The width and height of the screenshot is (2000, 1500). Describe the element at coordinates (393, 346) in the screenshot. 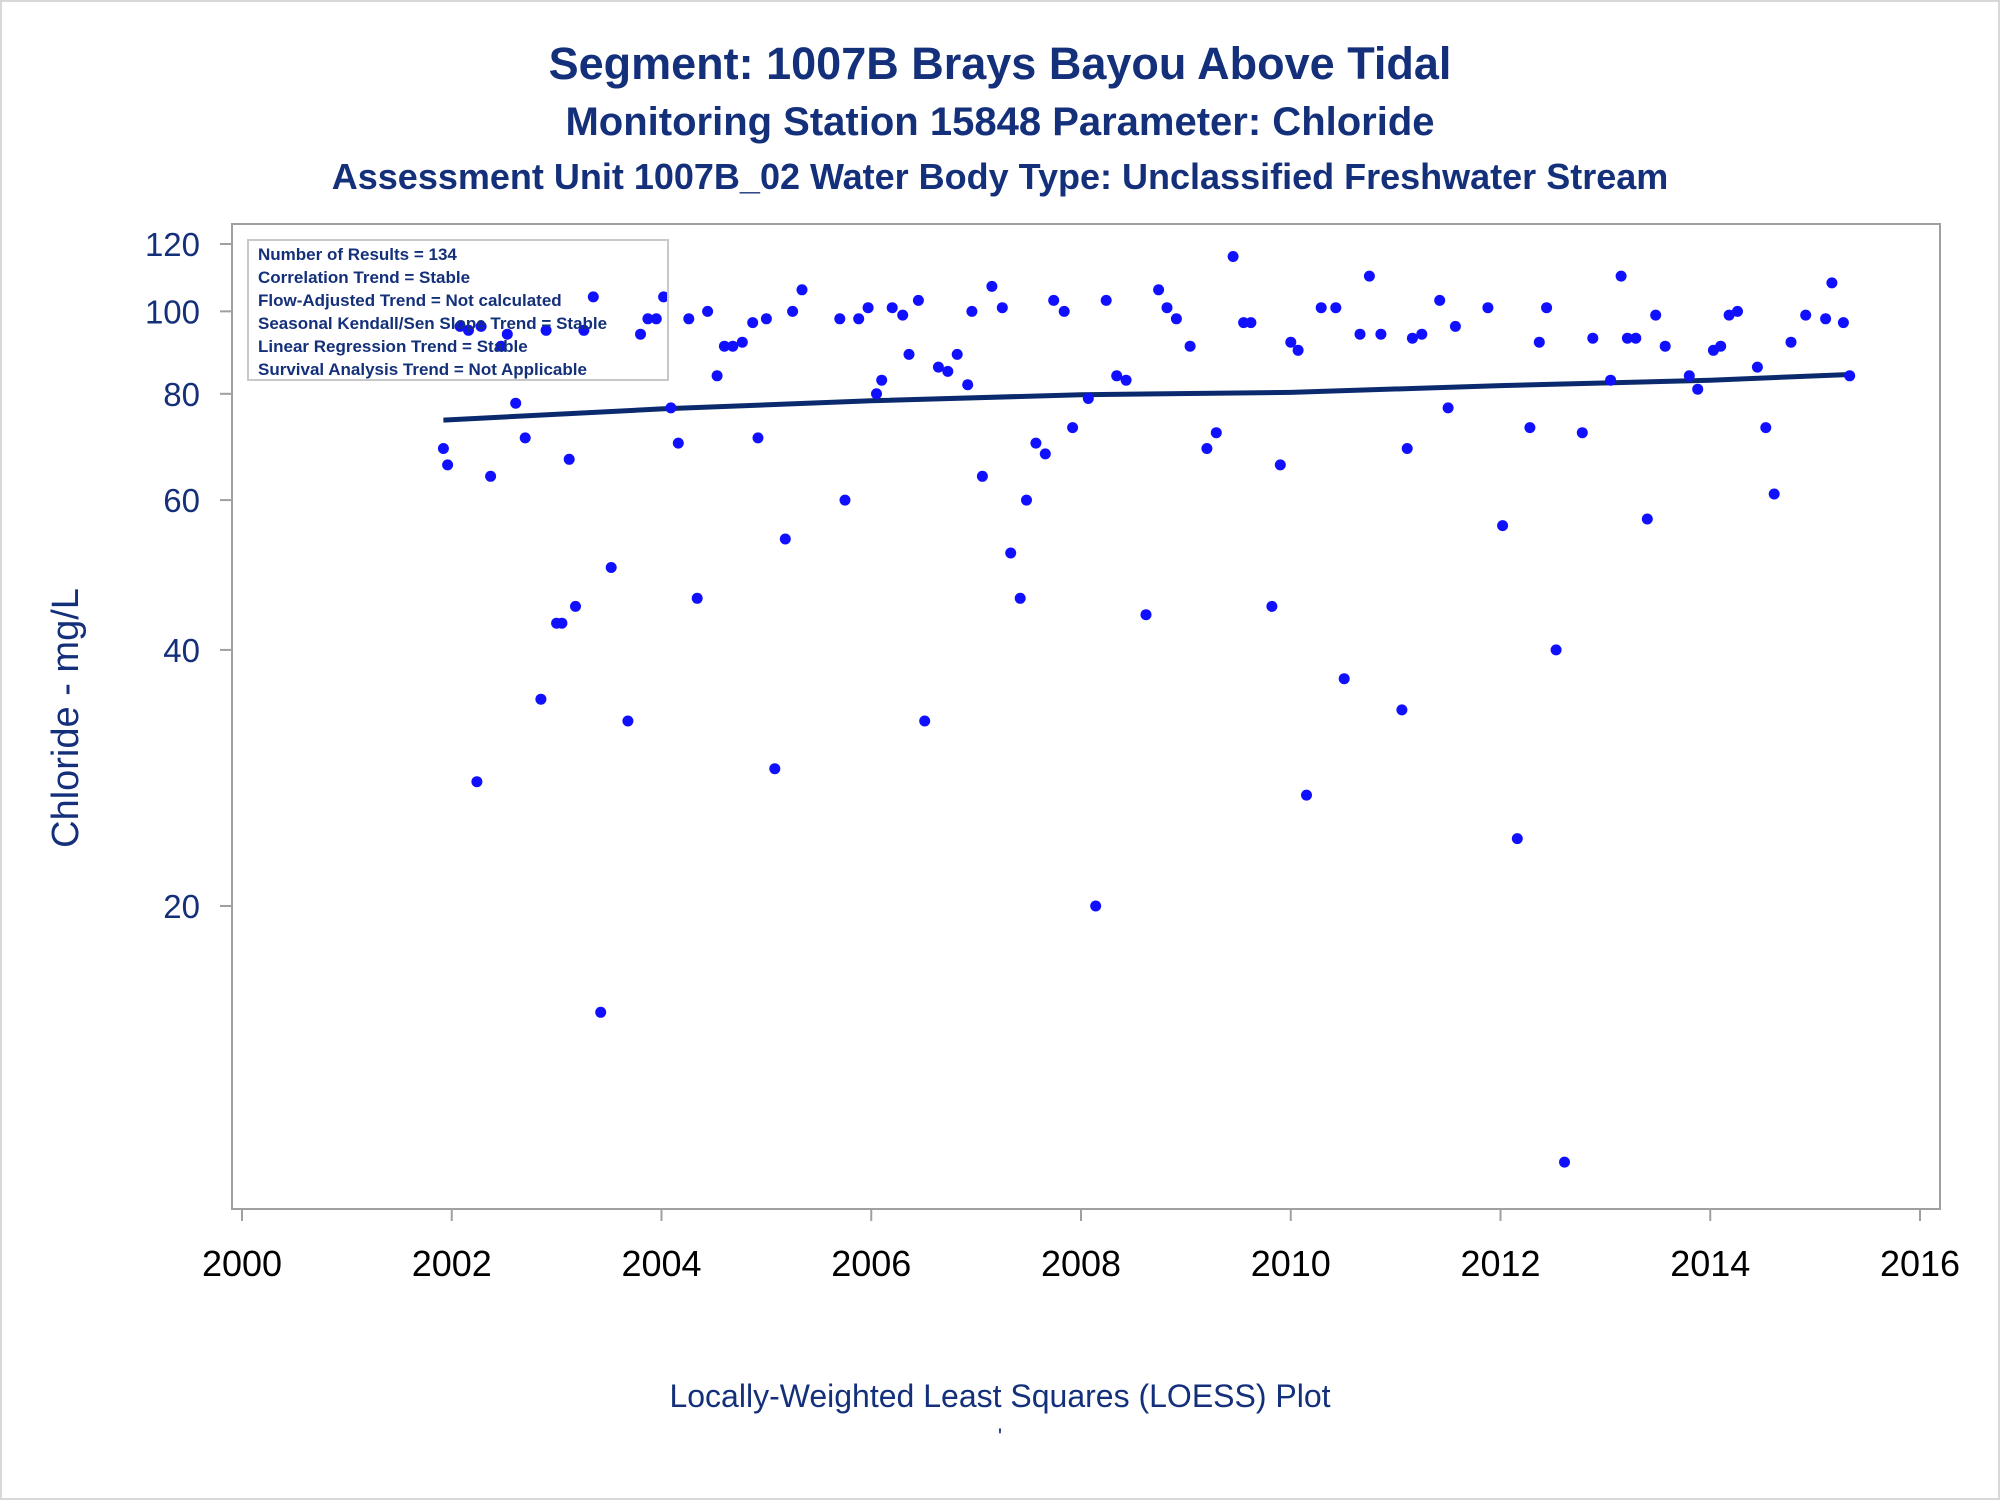

I see `stats-line: Linear Regression Trend = Stable` at that location.